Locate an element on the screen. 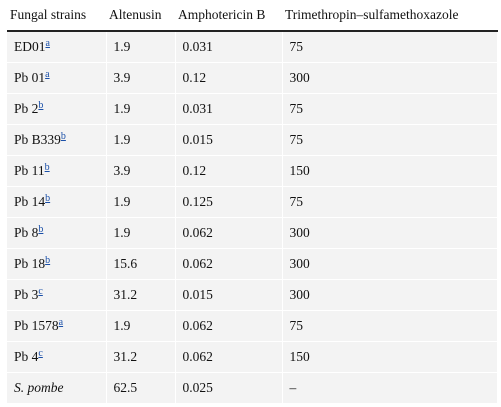  table-row: ED01a 1.9 0.031 75 is located at coordinates (252, 46).